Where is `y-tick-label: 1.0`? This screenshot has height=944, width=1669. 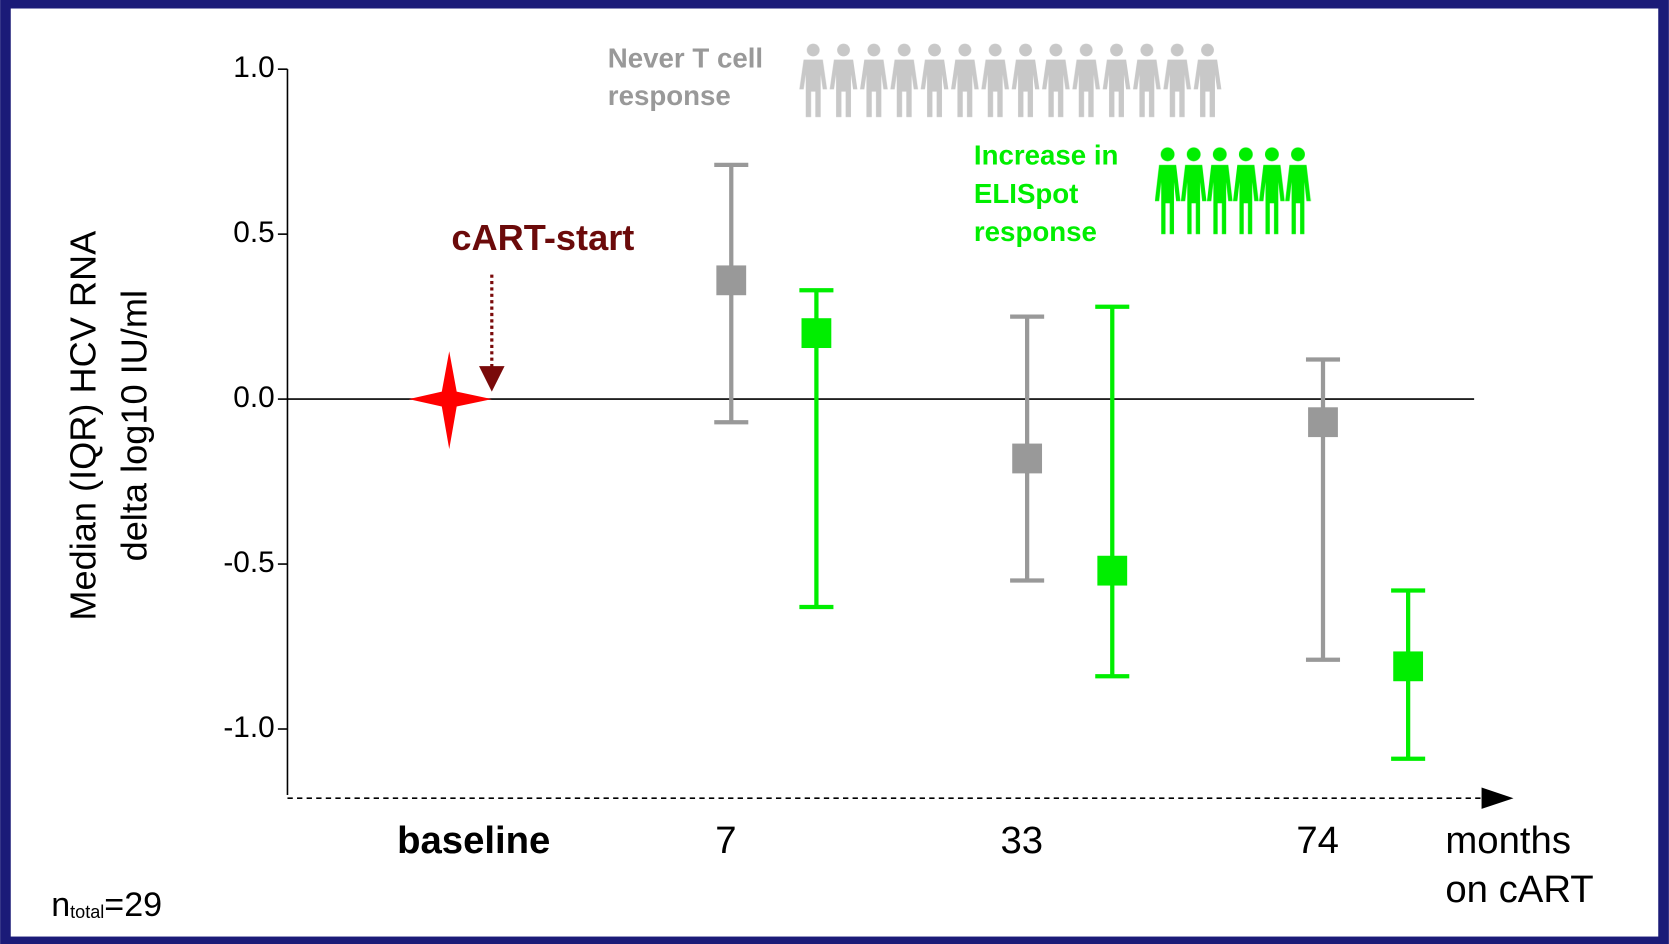
y-tick-label: 1.0 is located at coordinates (253, 67).